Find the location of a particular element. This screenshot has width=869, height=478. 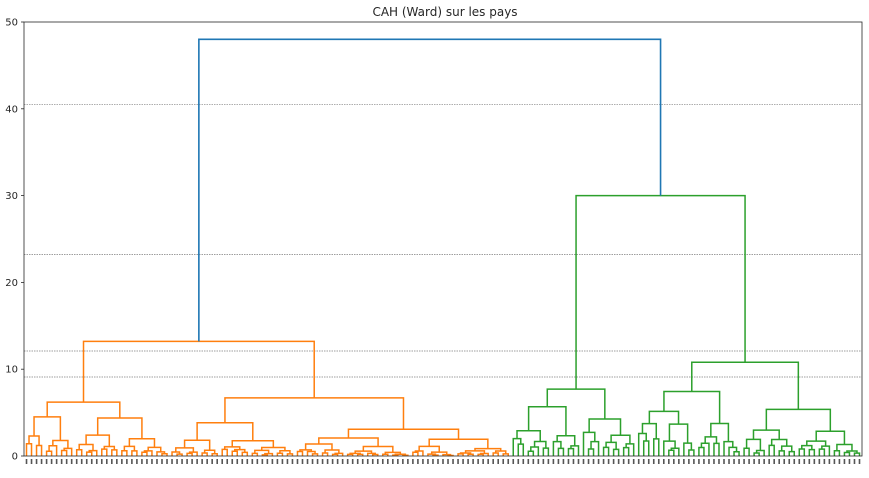

y-tick-label-1: 10 is located at coordinates (11, 370).